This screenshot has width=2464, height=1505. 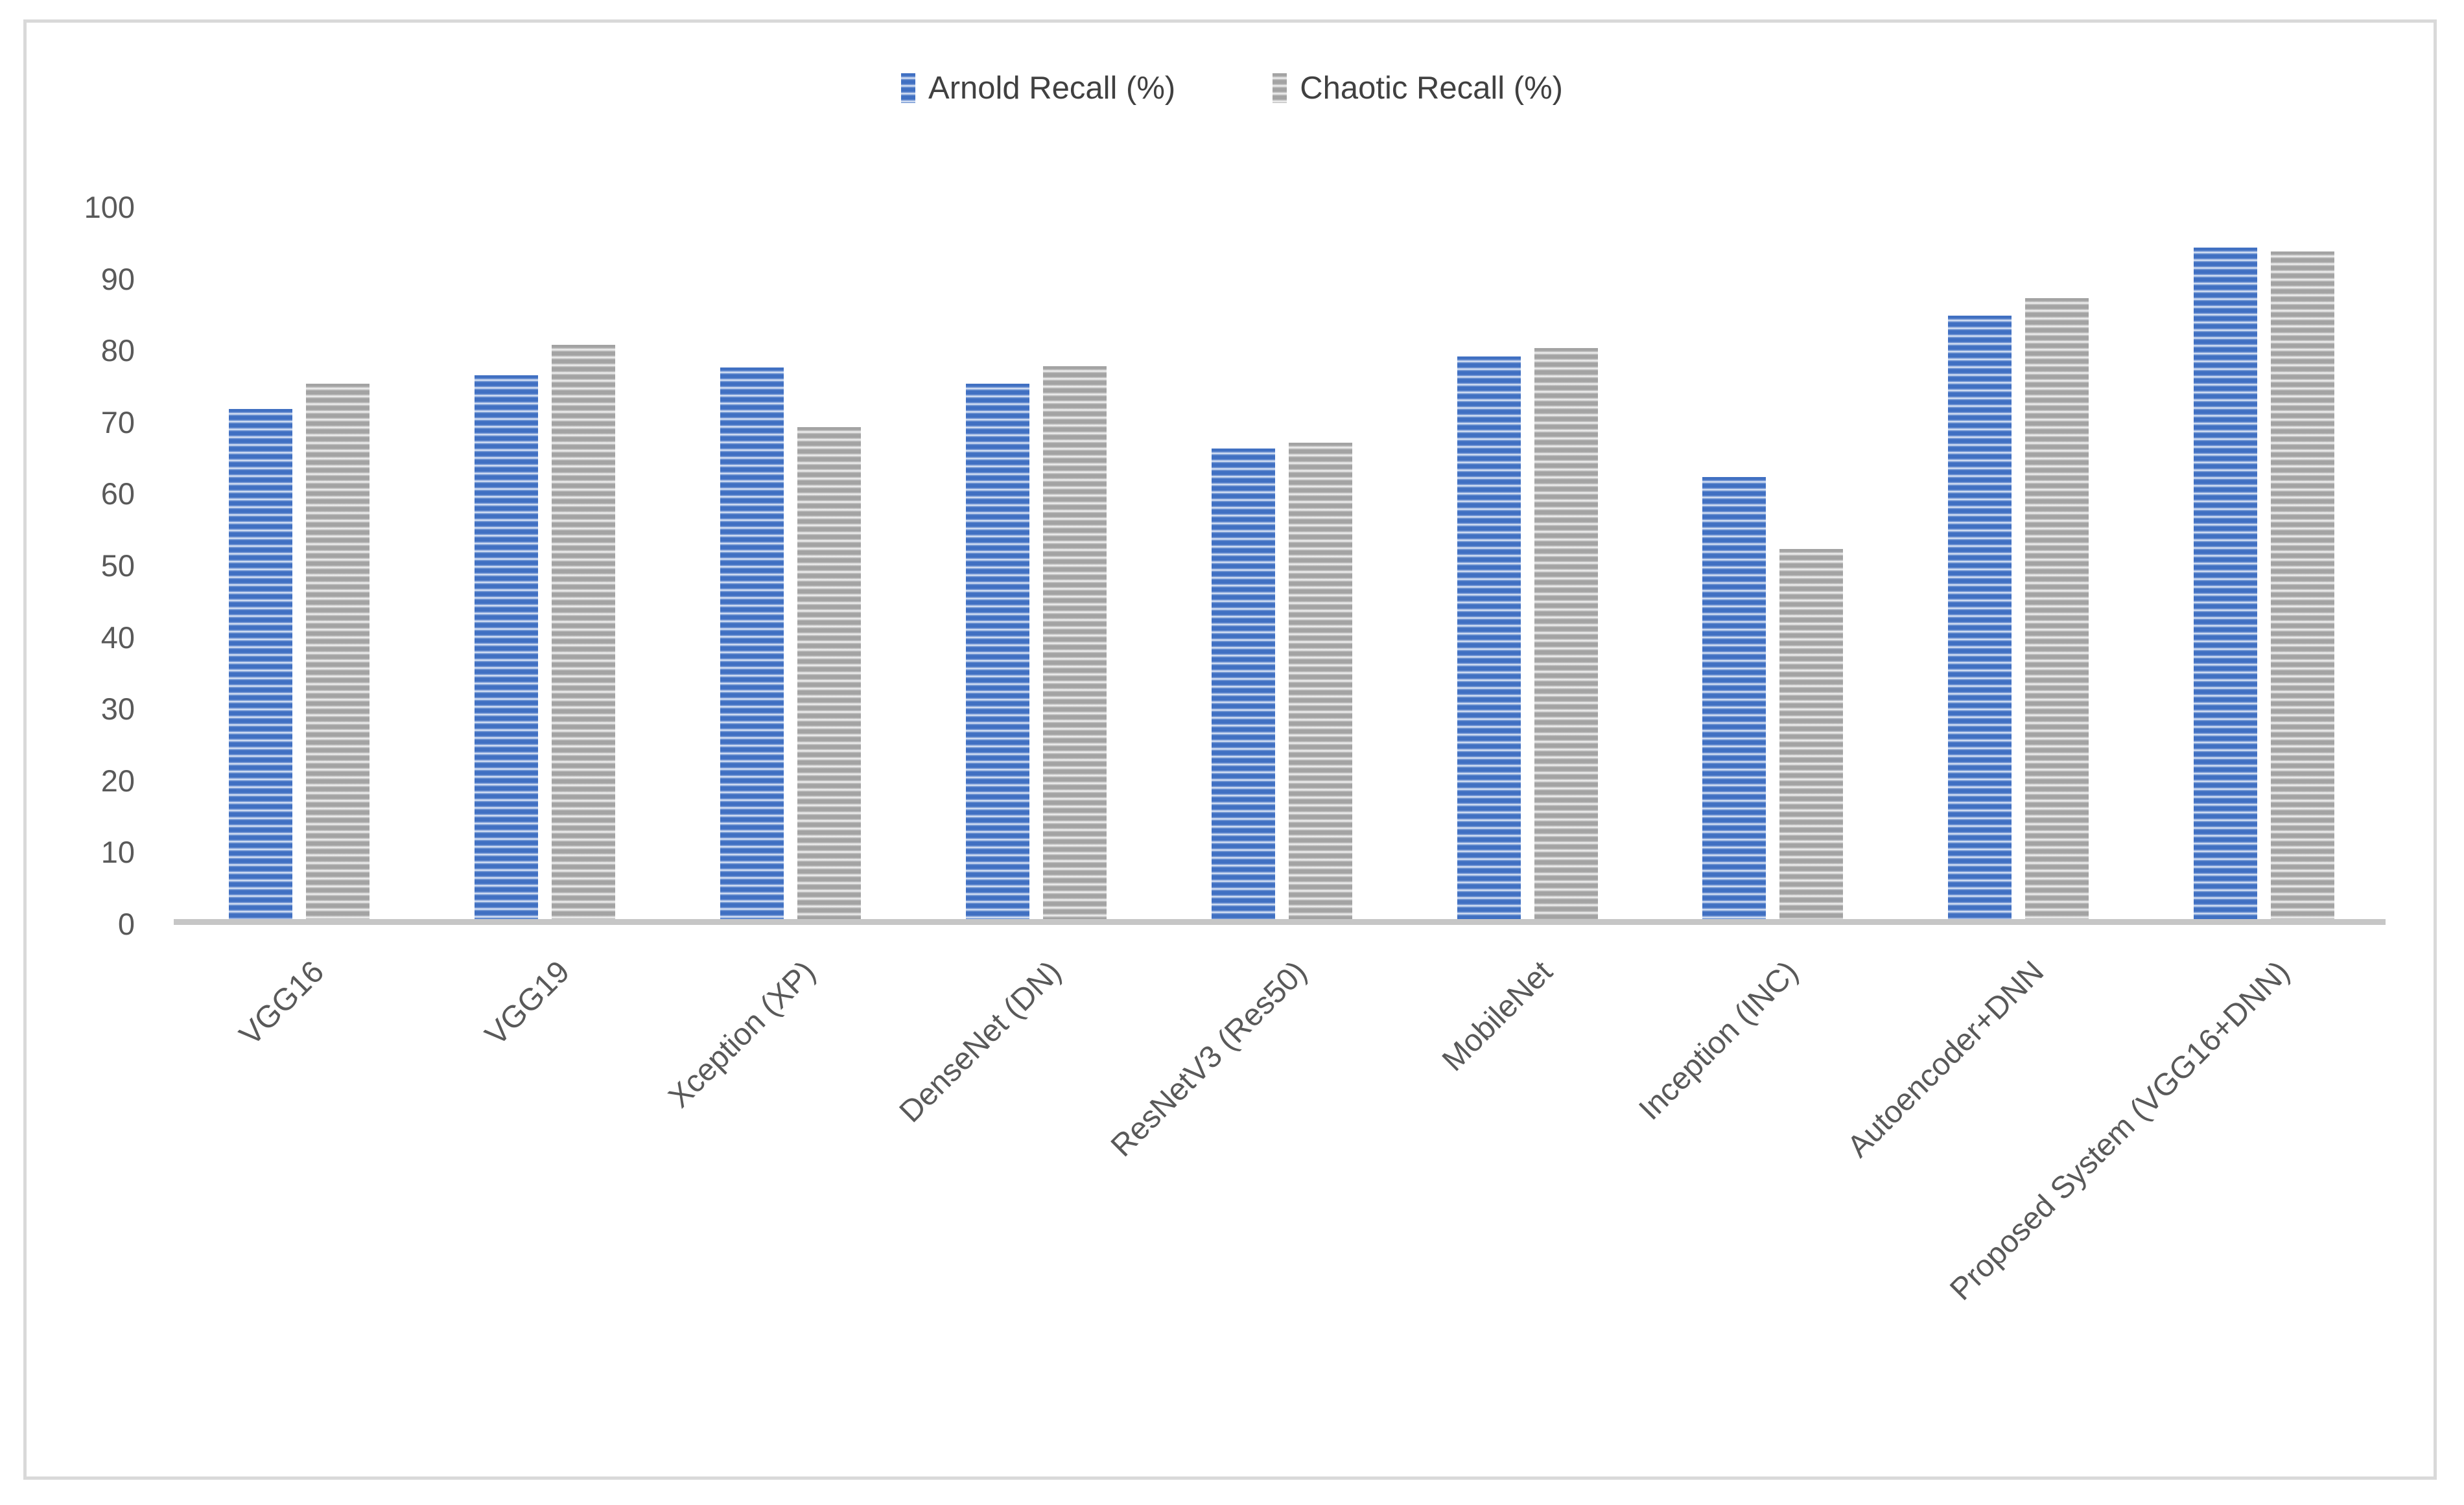 I want to click on y-tick-label-90: 90, so click(x=117, y=278).